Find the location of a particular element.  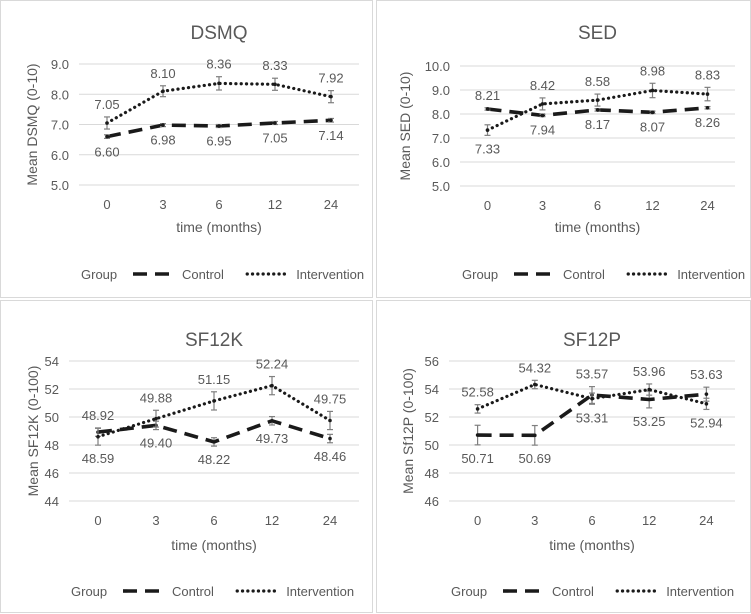

data-label: 53.25 is located at coordinates (649, 421).